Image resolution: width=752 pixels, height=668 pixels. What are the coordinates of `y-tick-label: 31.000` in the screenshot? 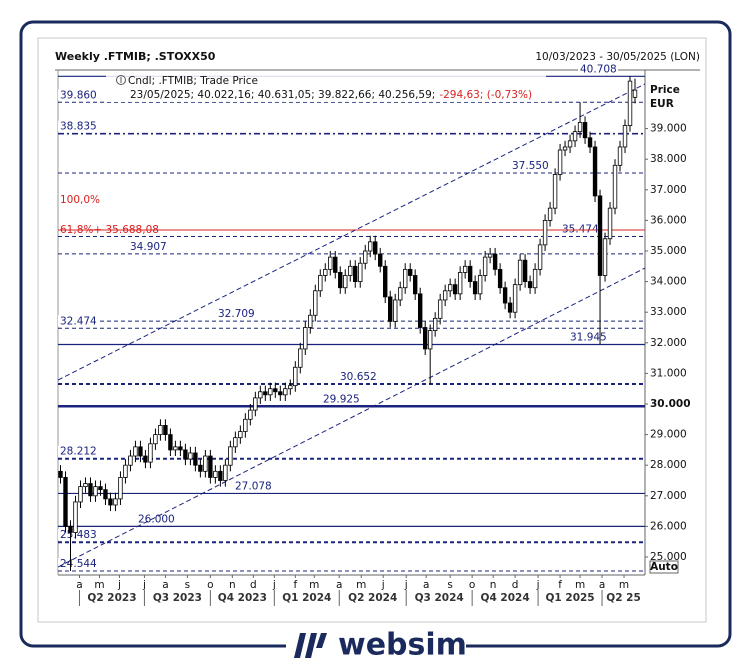 It's located at (668, 373).